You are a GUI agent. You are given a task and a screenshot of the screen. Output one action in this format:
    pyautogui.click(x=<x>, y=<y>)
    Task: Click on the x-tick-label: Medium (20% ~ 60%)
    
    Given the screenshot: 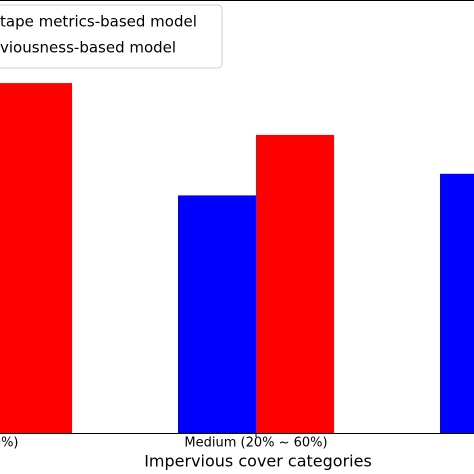 What is the action you would take?
    pyautogui.click(x=255, y=443)
    